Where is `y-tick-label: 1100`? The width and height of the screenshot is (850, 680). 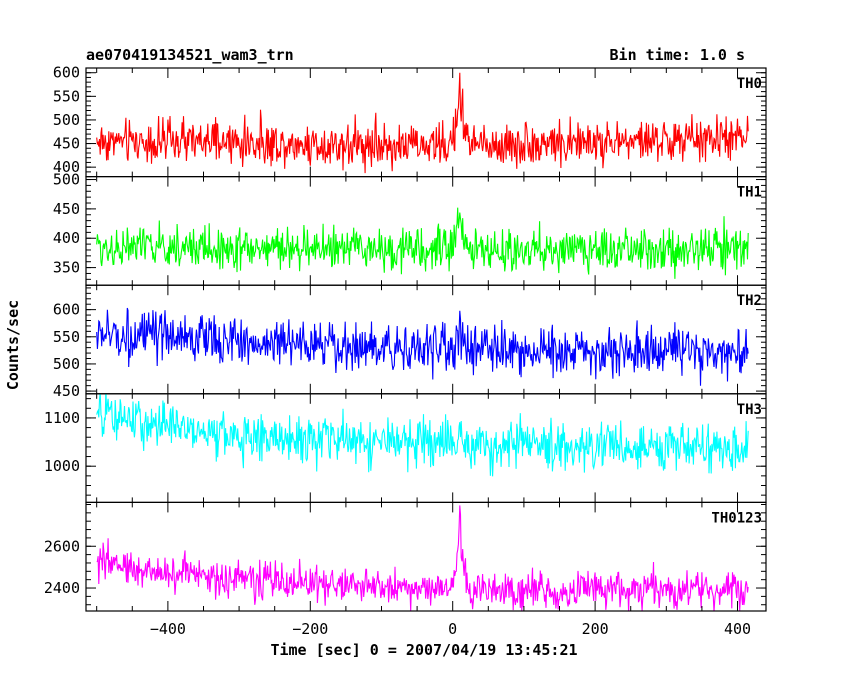 y-tick-label: 1100 is located at coordinates (62, 418).